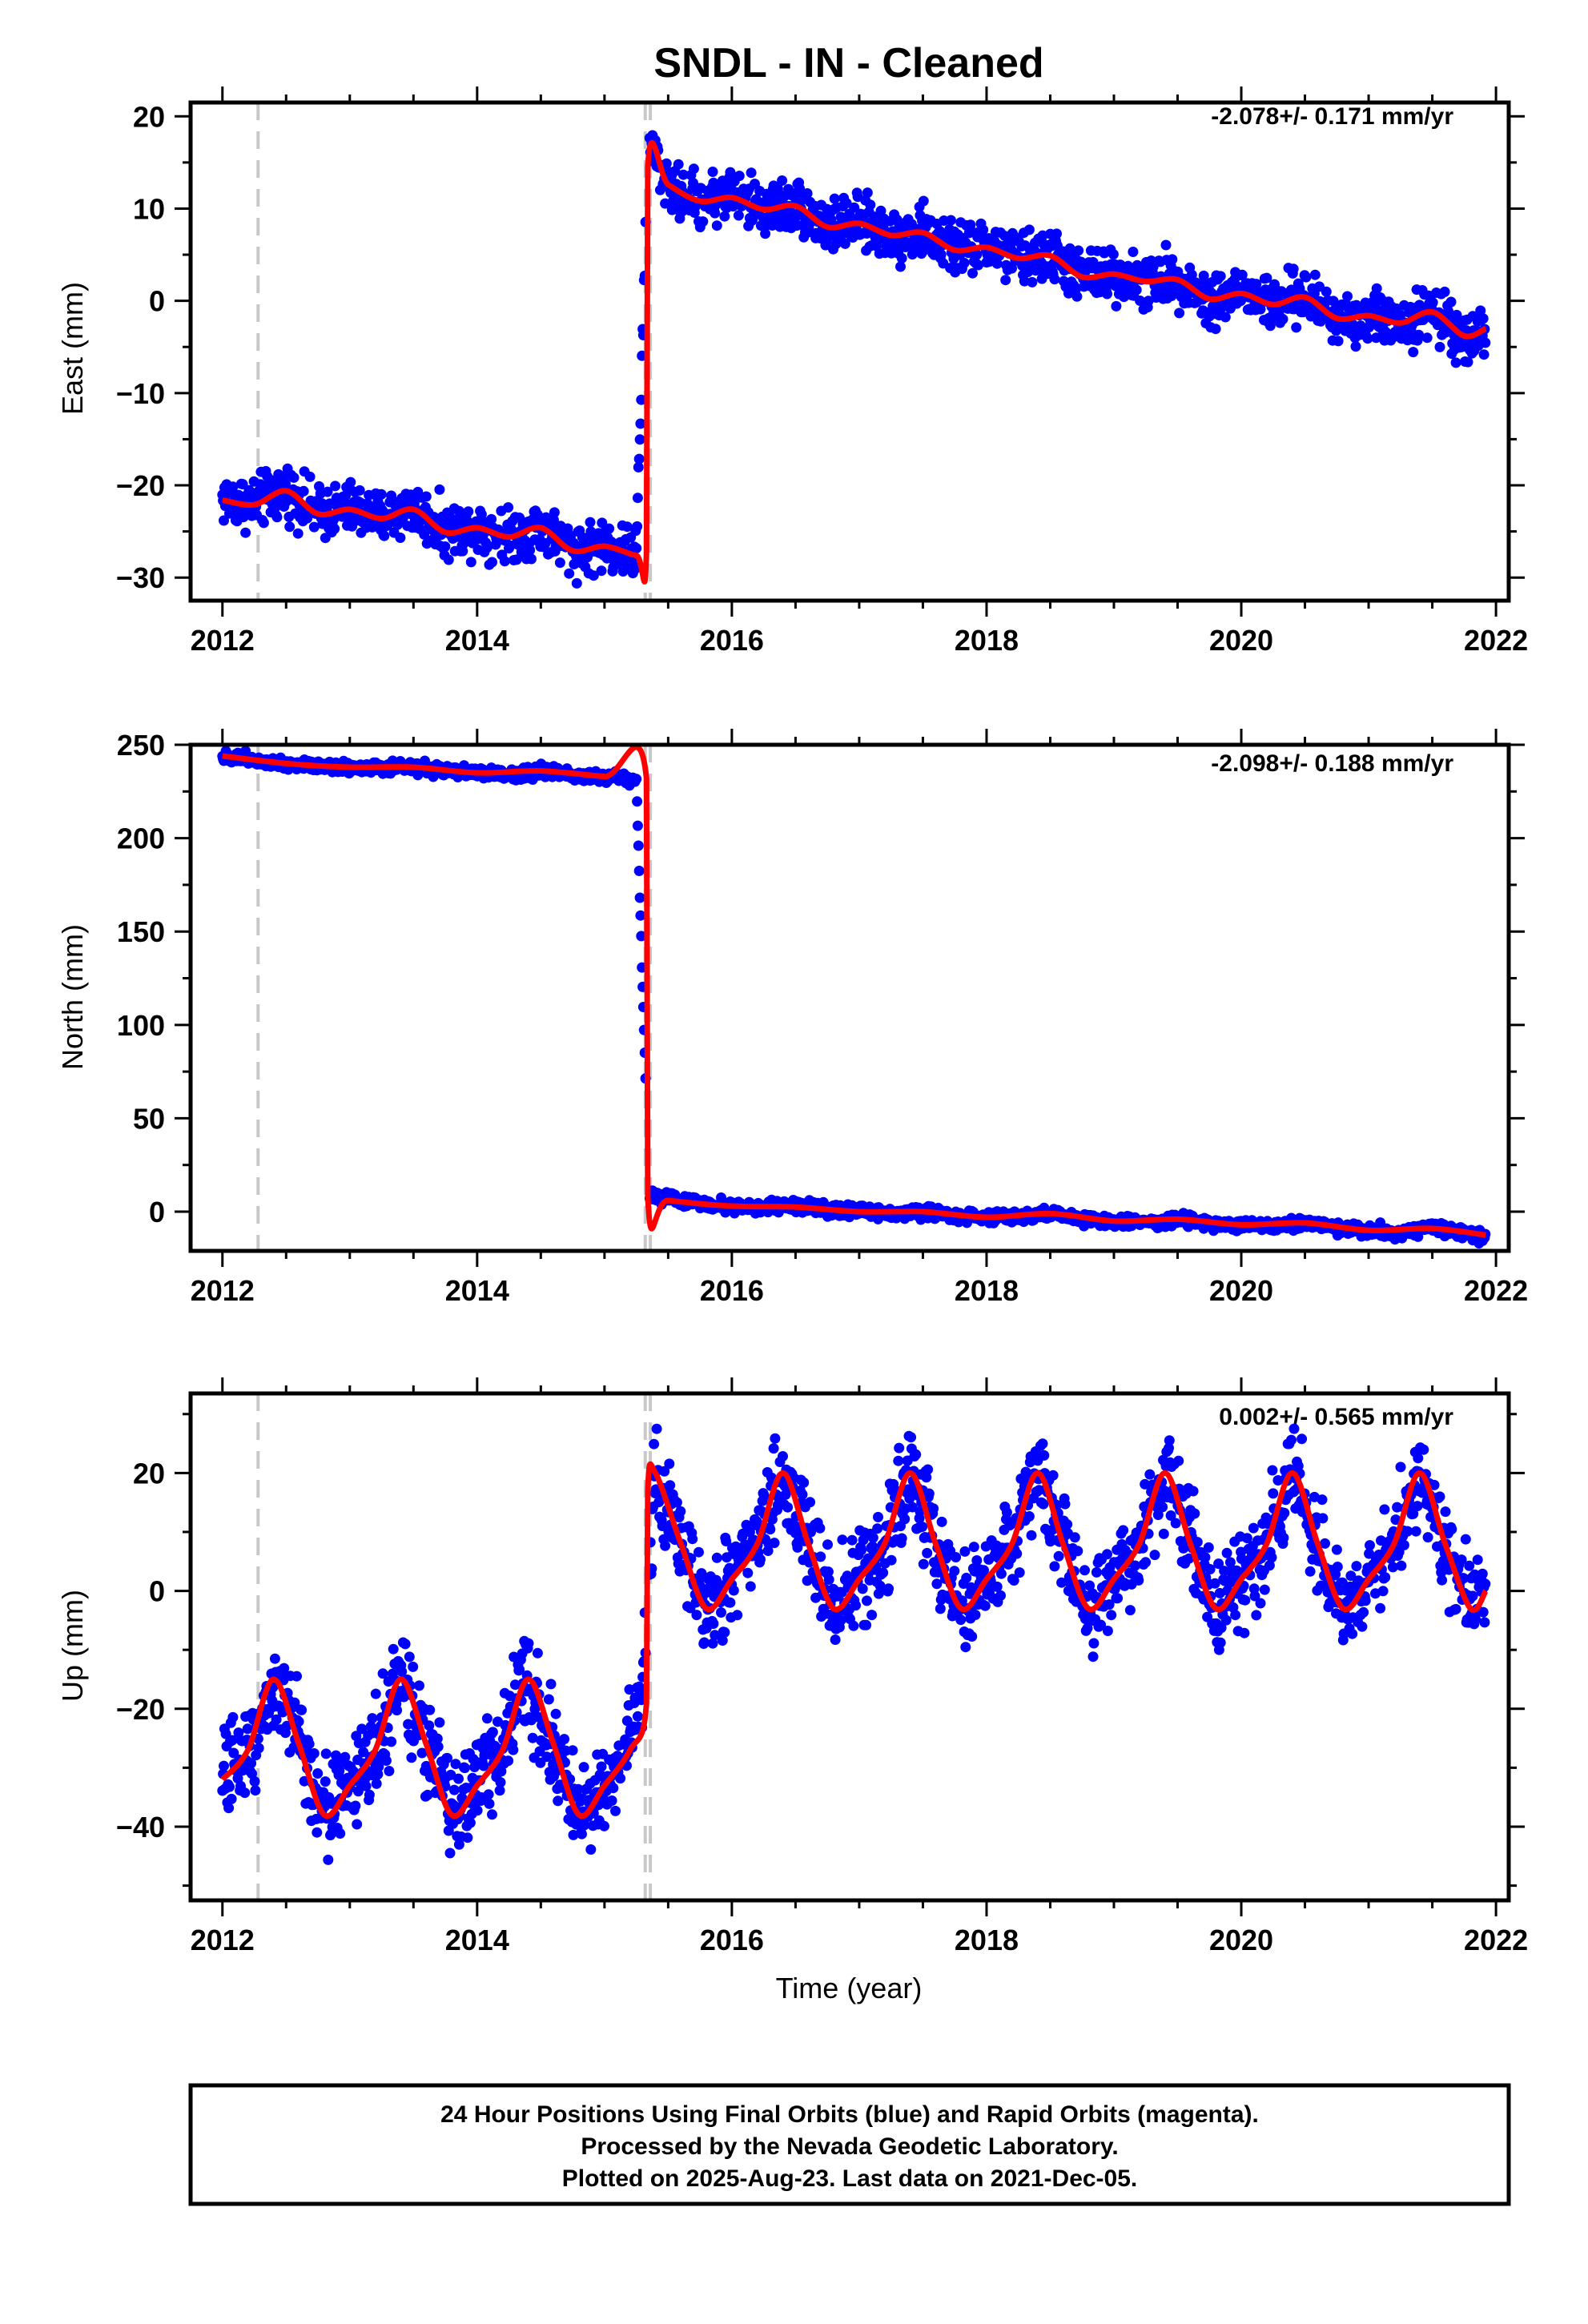 The height and width of the screenshot is (2324, 1588). Describe the element at coordinates (140, 393) in the screenshot. I see `east-y-tick-label-2: −10` at that location.